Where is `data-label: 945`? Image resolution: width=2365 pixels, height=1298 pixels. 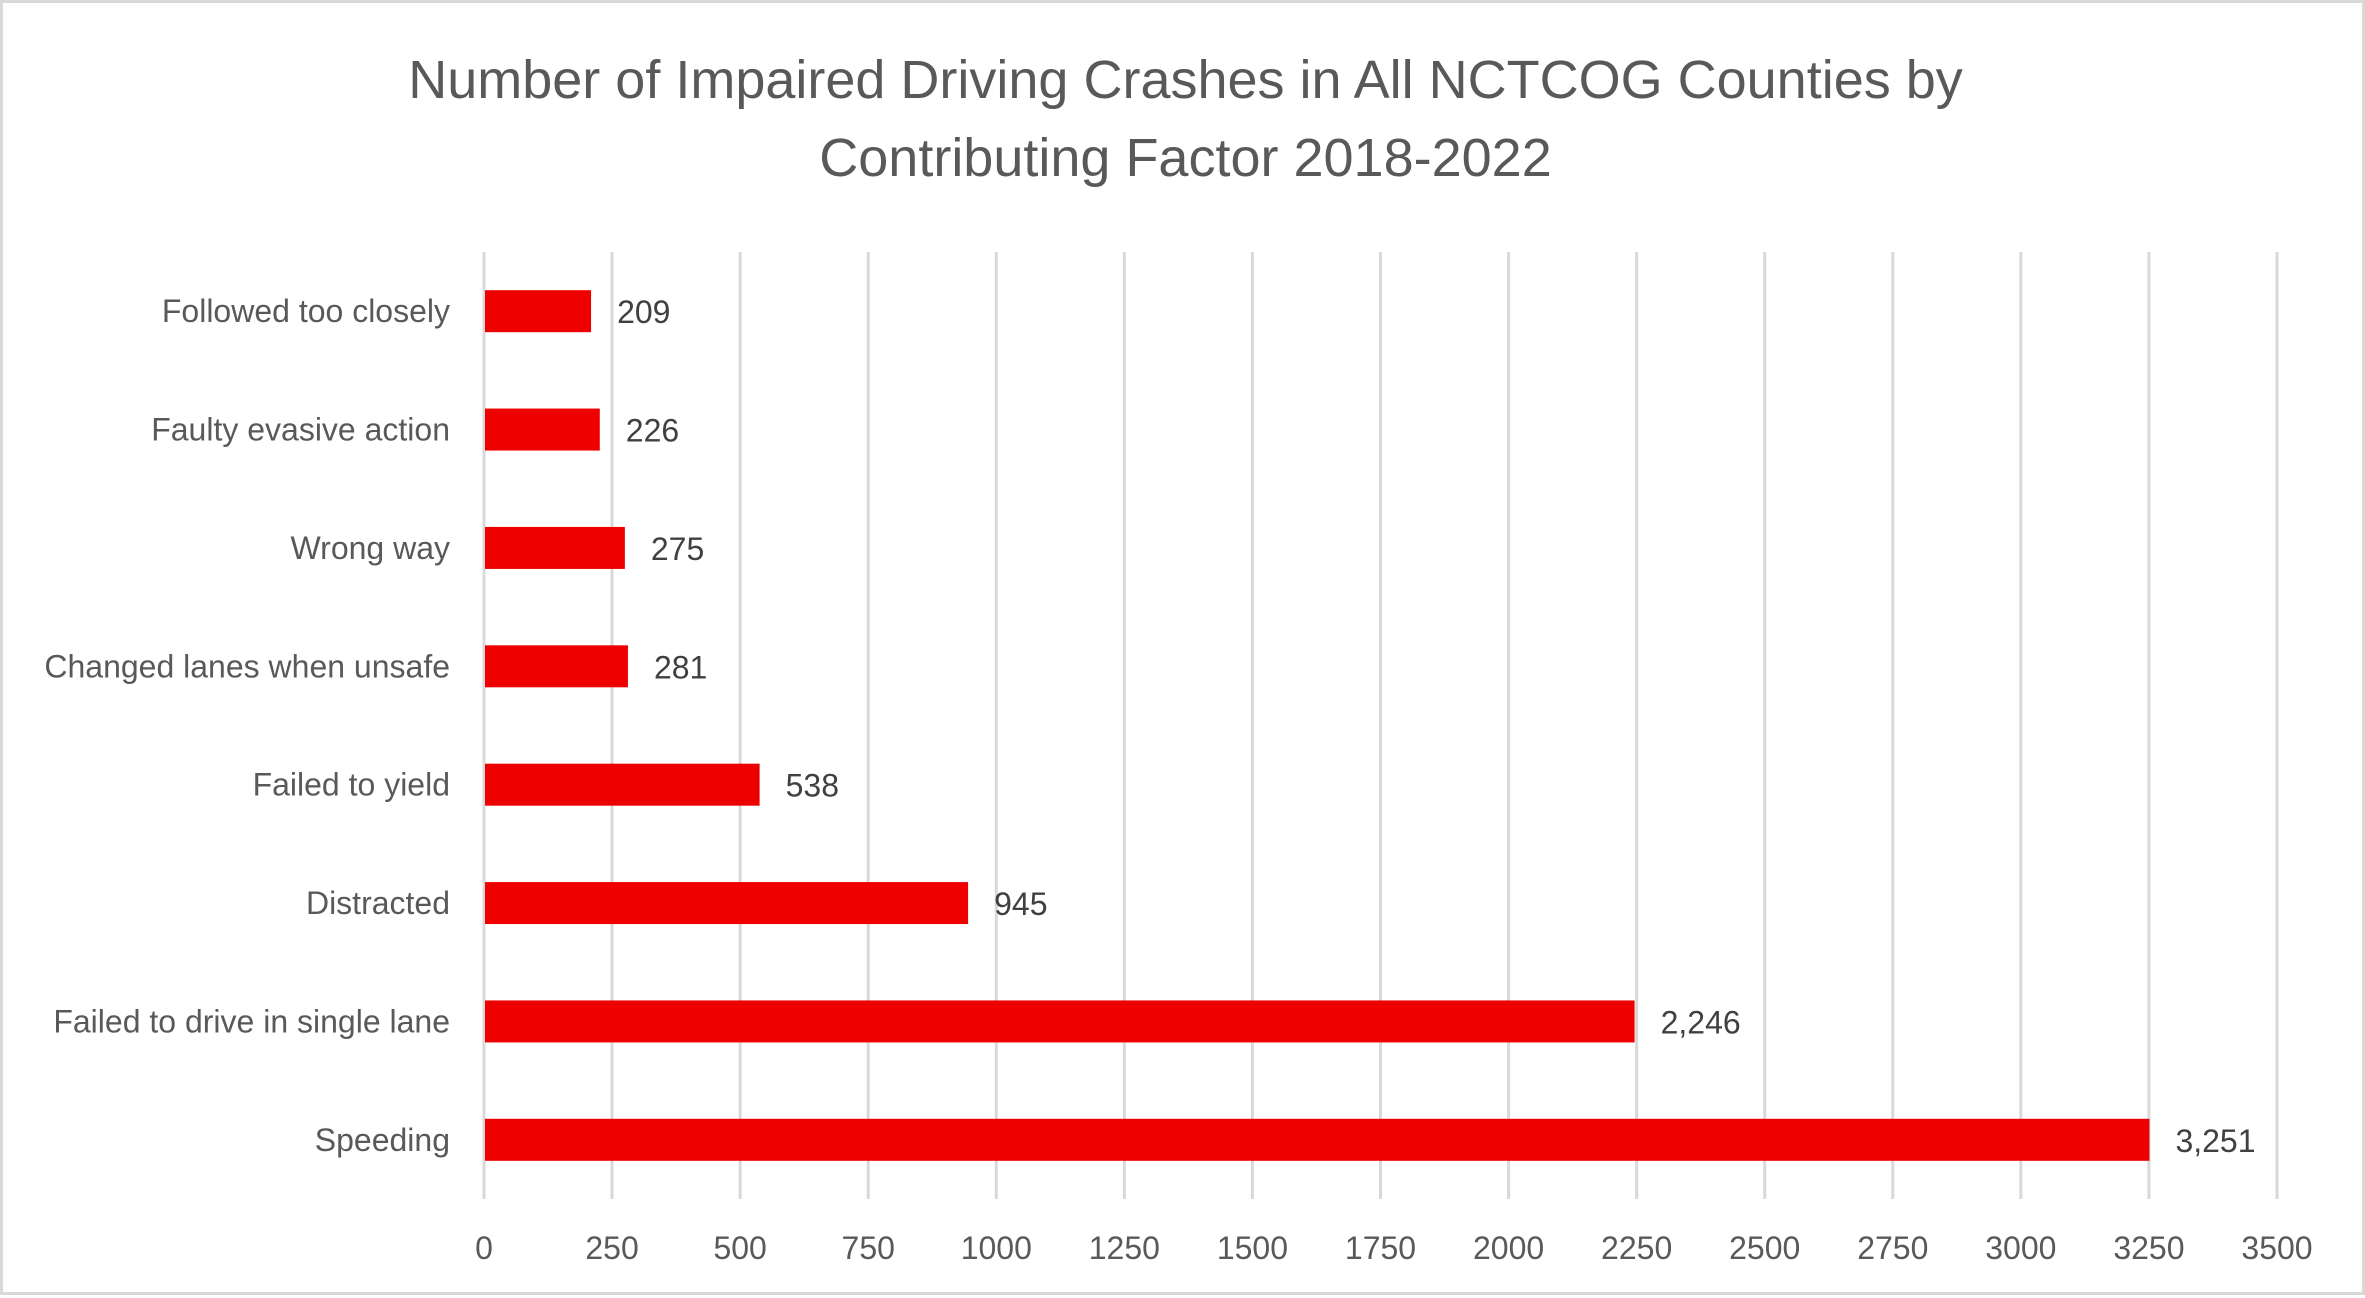
data-label: 945 is located at coordinates (1020, 904).